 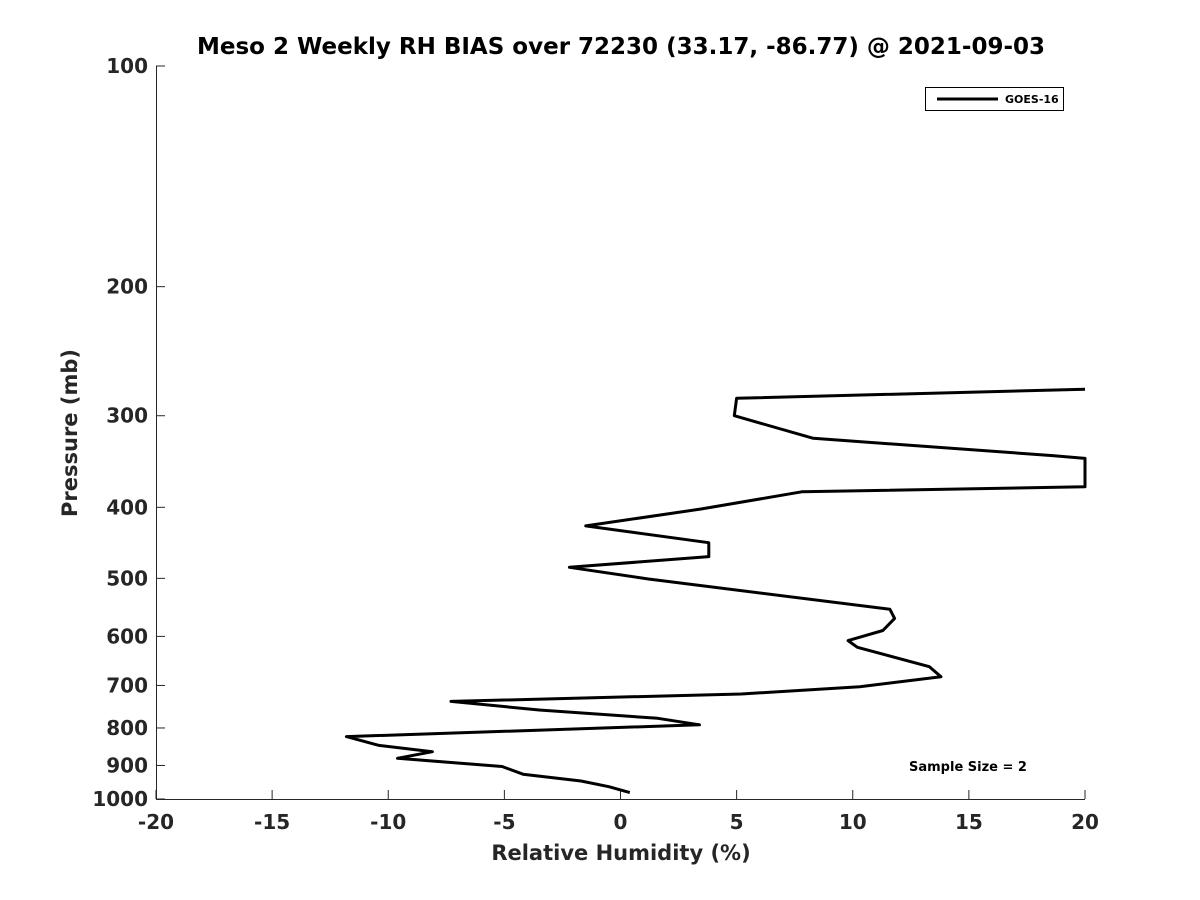 I want to click on y-ticks: 100 200 300 400 500 600 700 800 900 1000, so click(x=128, y=432).